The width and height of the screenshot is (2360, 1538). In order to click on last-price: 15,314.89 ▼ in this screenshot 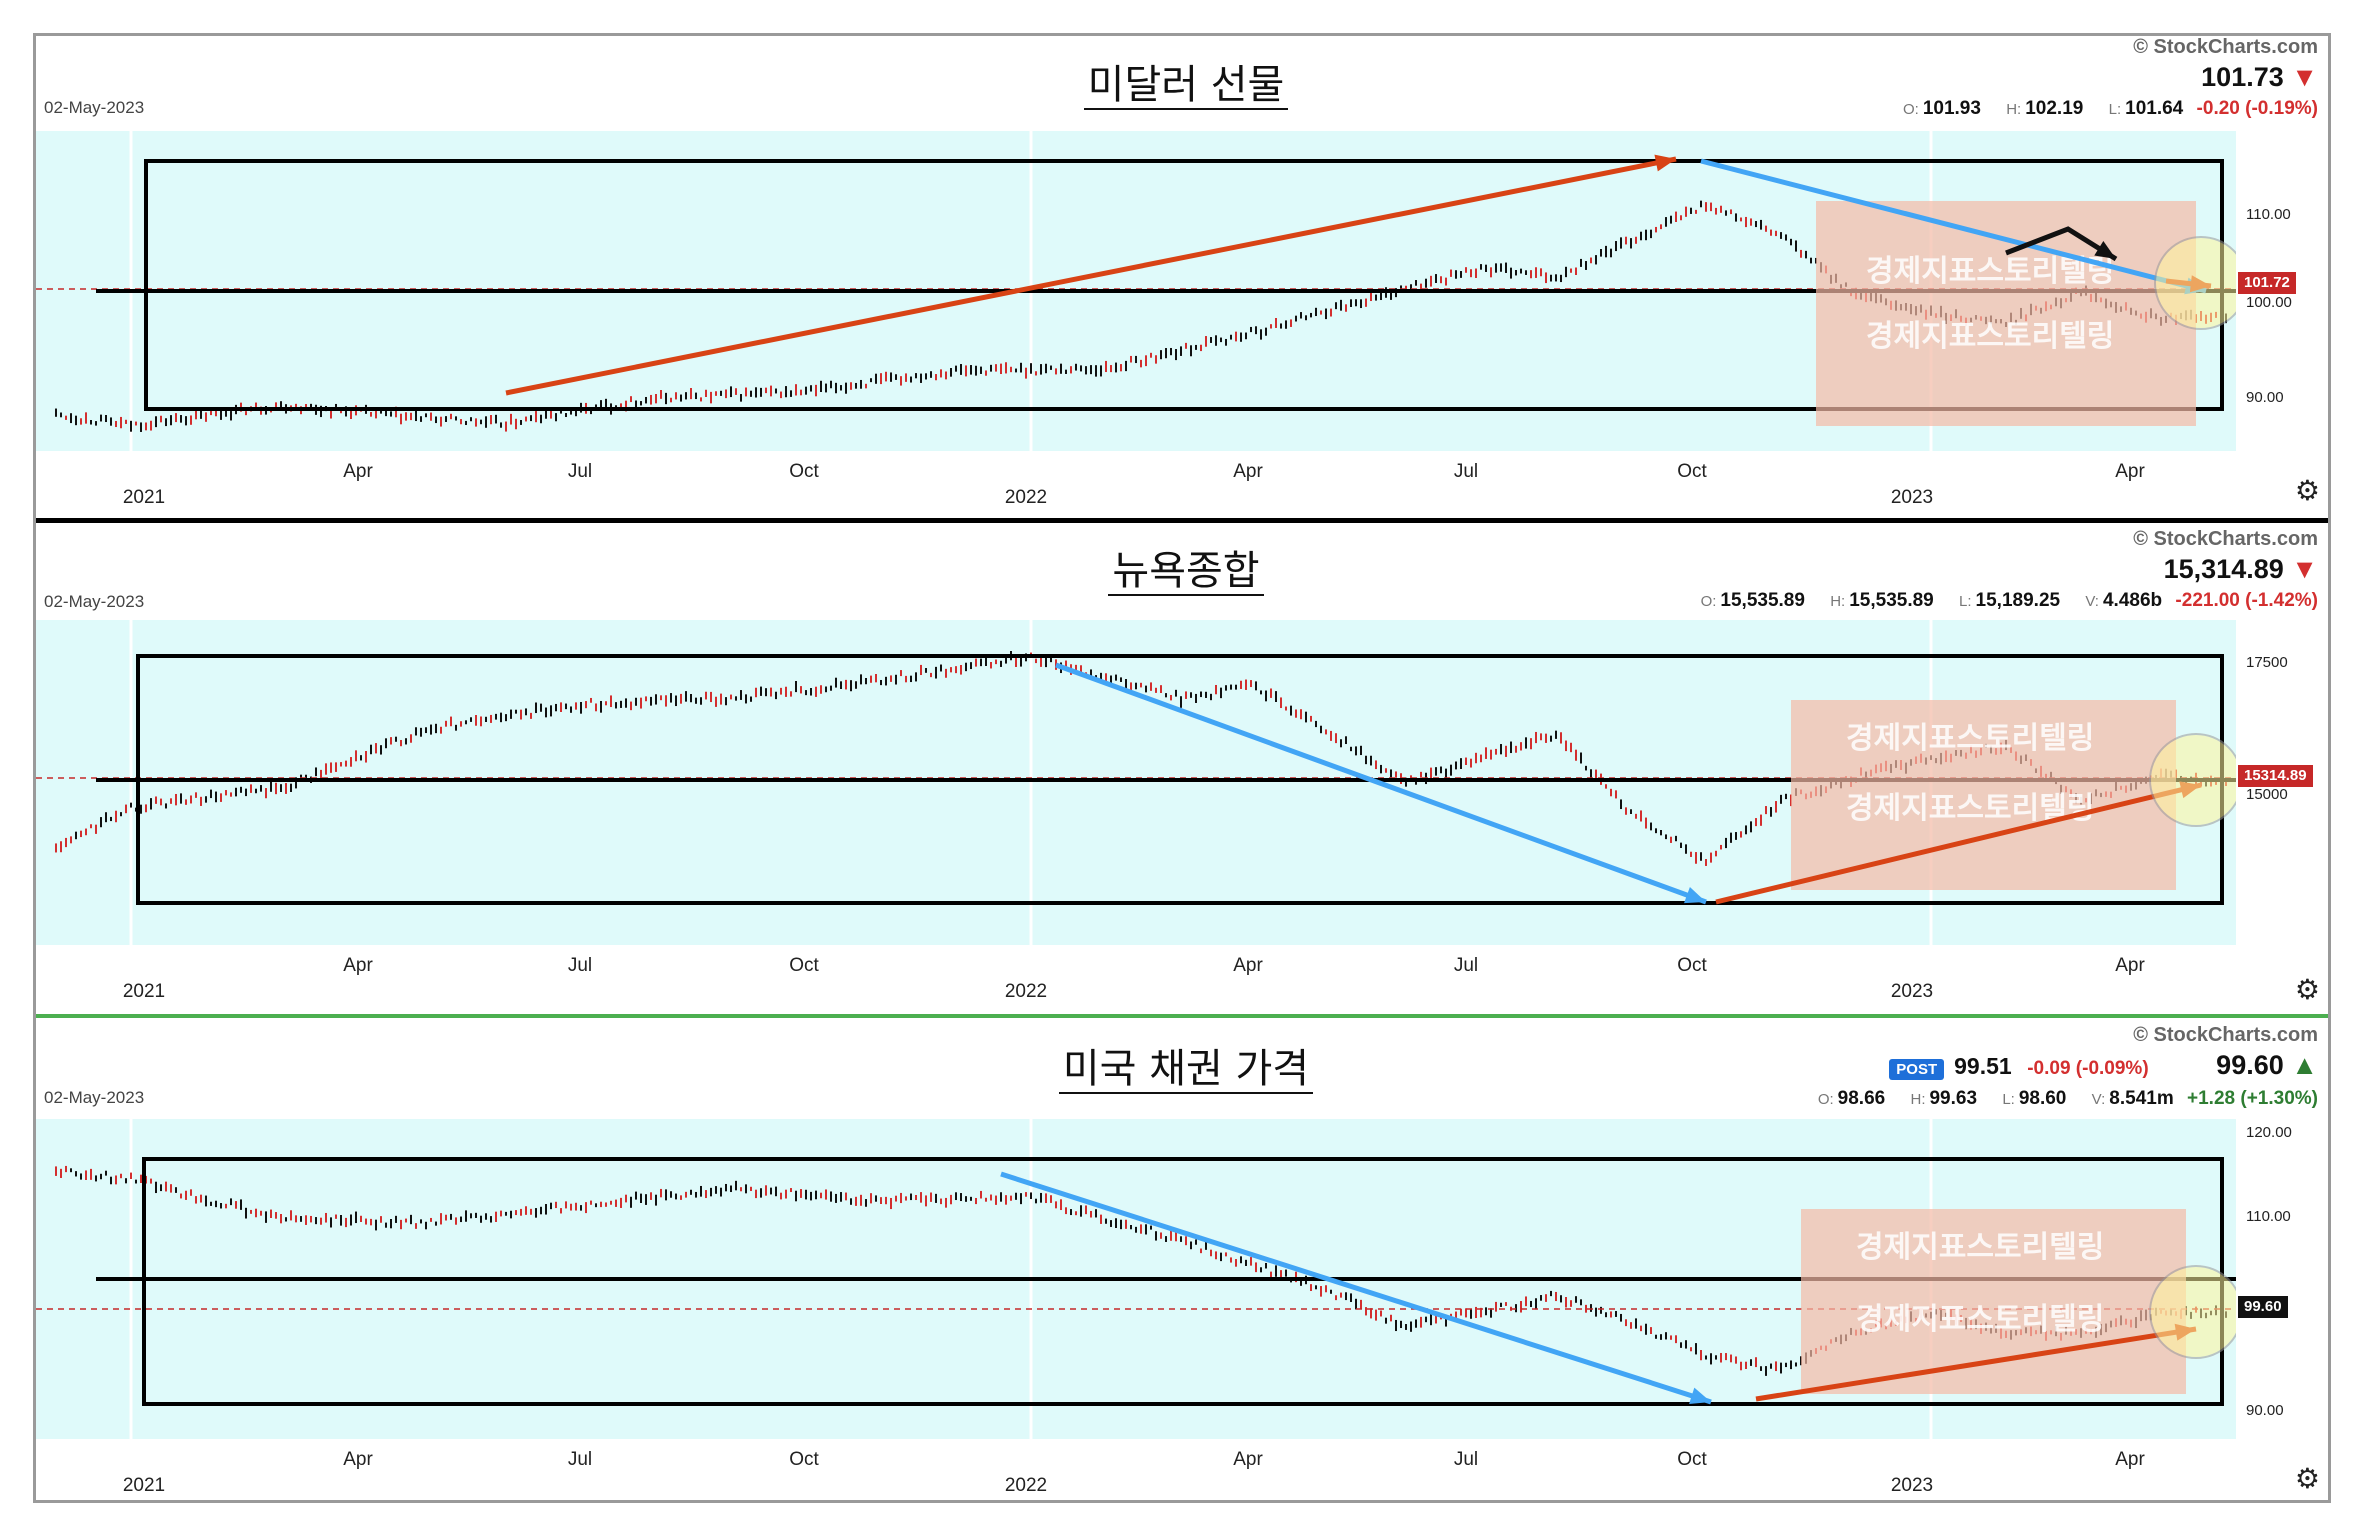, I will do `click(2240, 569)`.